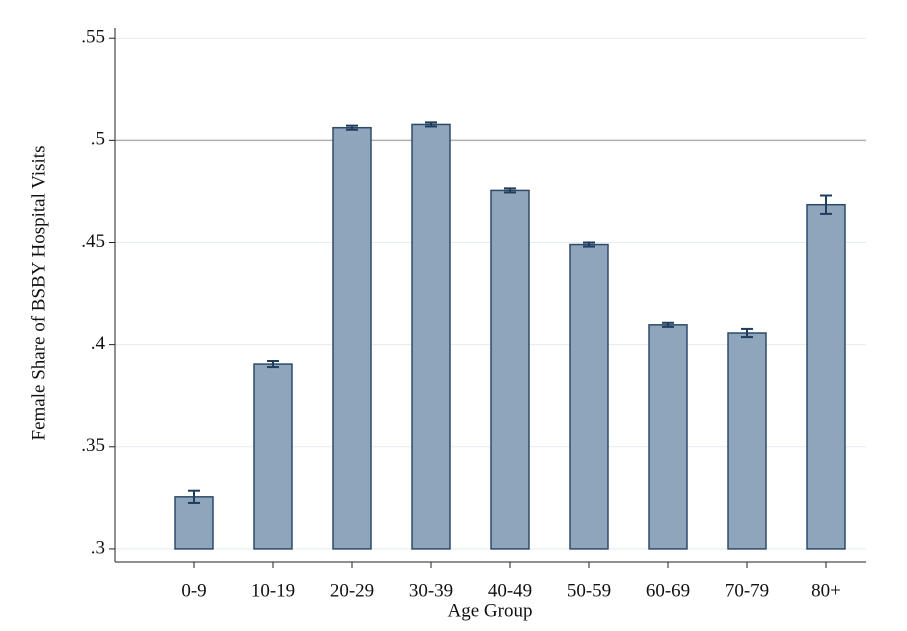 The image size is (907, 631). Describe the element at coordinates (93, 37) in the screenshot. I see `y-tick-label: .55` at that location.